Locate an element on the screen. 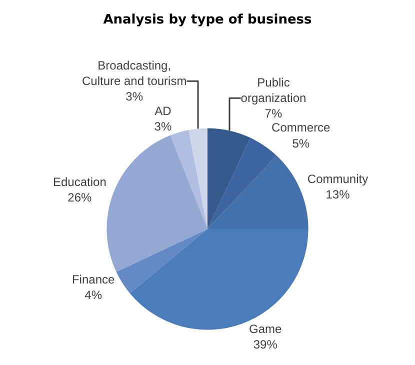 This screenshot has height=365, width=415. data-label: 5% is located at coordinates (301, 143).